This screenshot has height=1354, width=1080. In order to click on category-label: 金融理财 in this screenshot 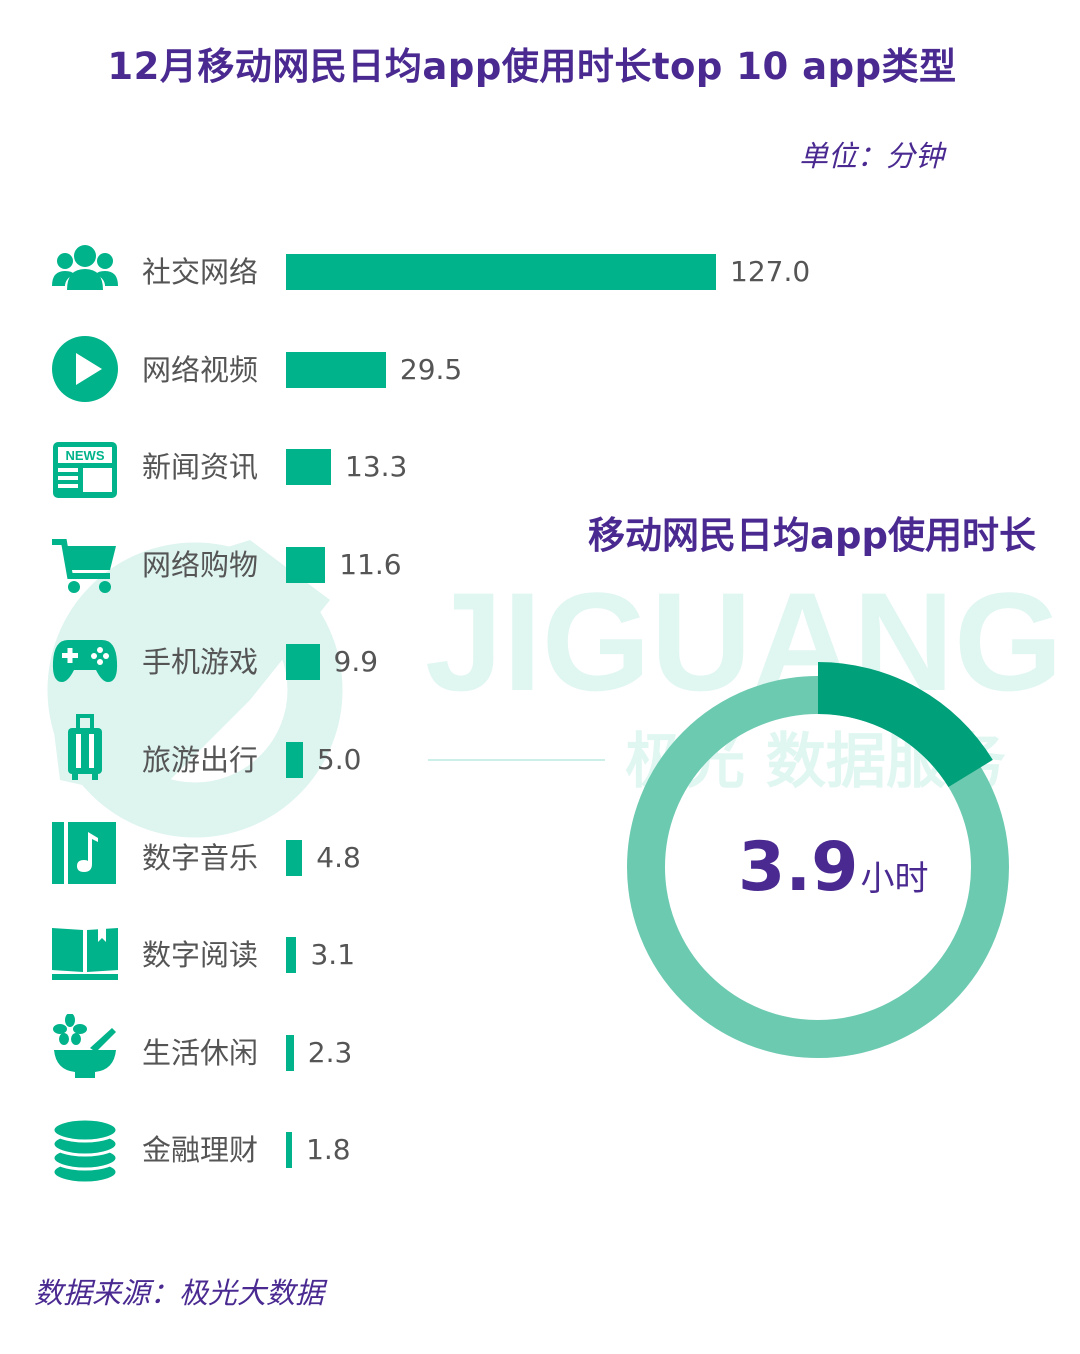, I will do `click(200, 1150)`.